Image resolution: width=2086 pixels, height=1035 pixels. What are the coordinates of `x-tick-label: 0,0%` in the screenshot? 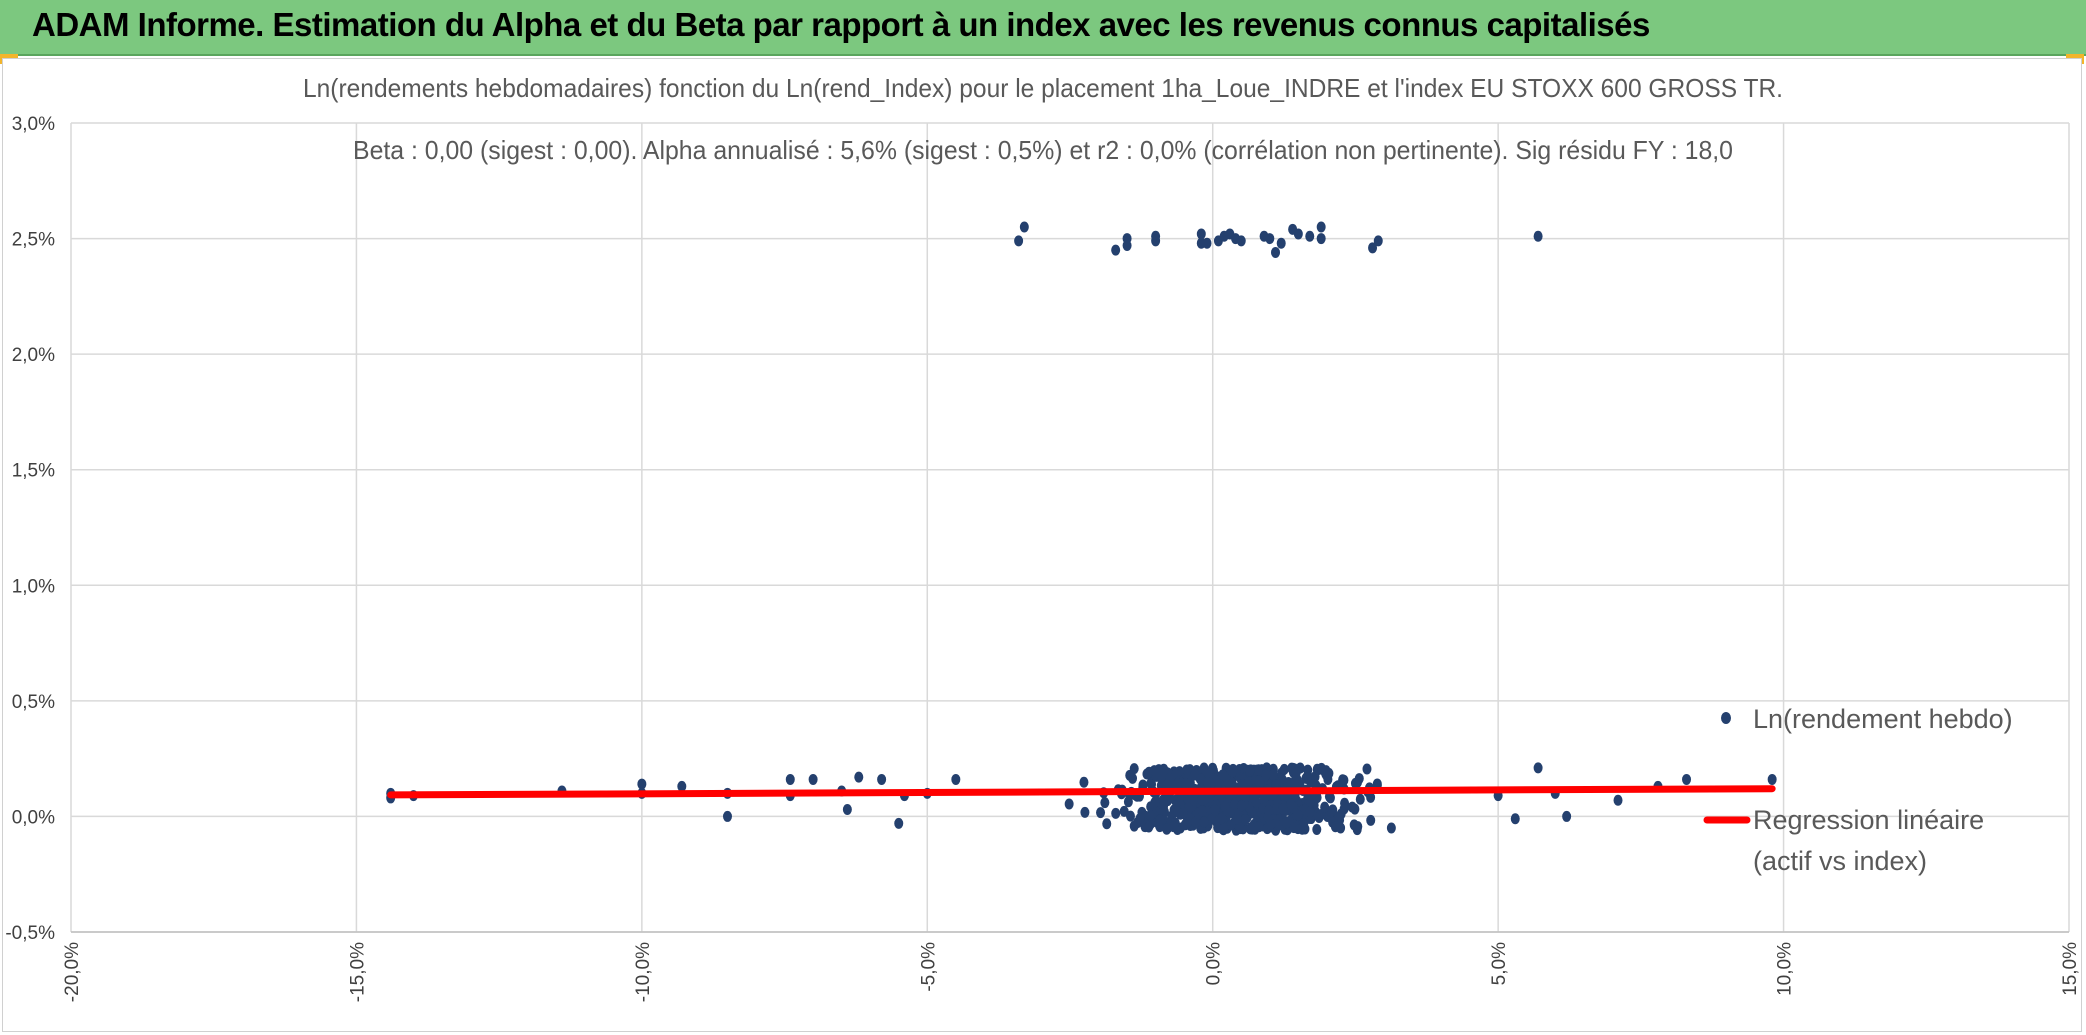 It's located at (1214, 963).